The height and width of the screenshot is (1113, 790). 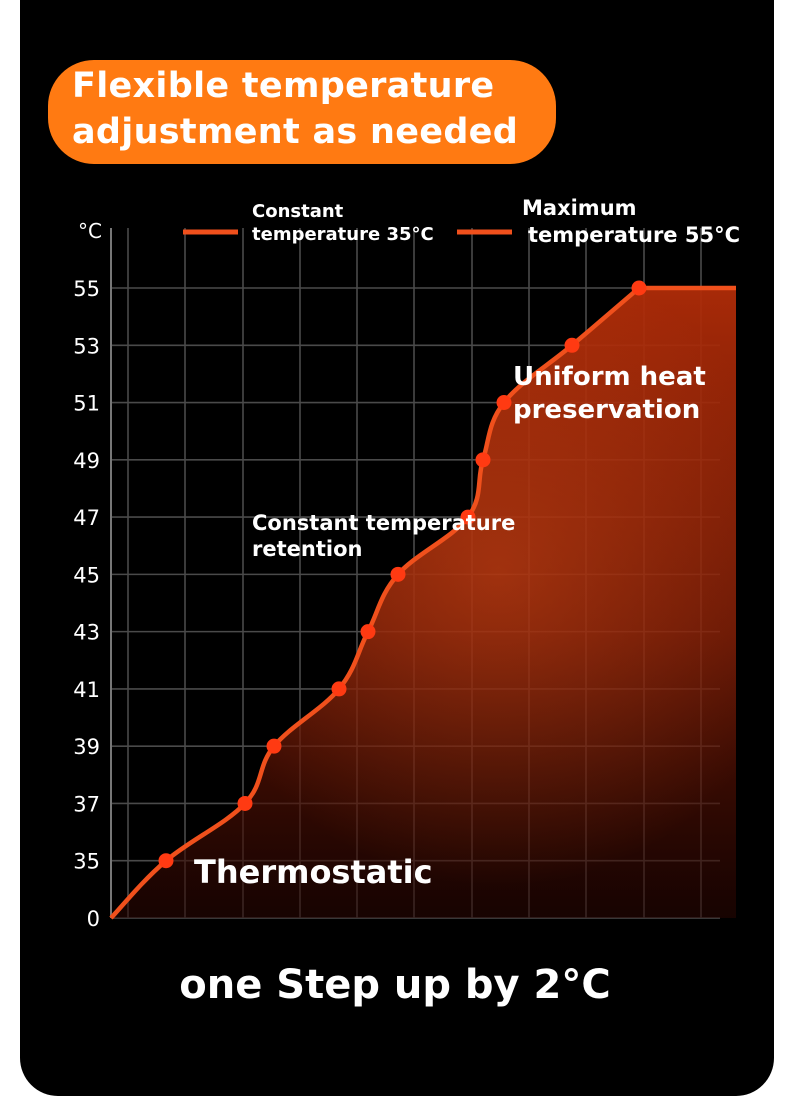 I want to click on y-tick-label: 39, so click(x=86, y=747).